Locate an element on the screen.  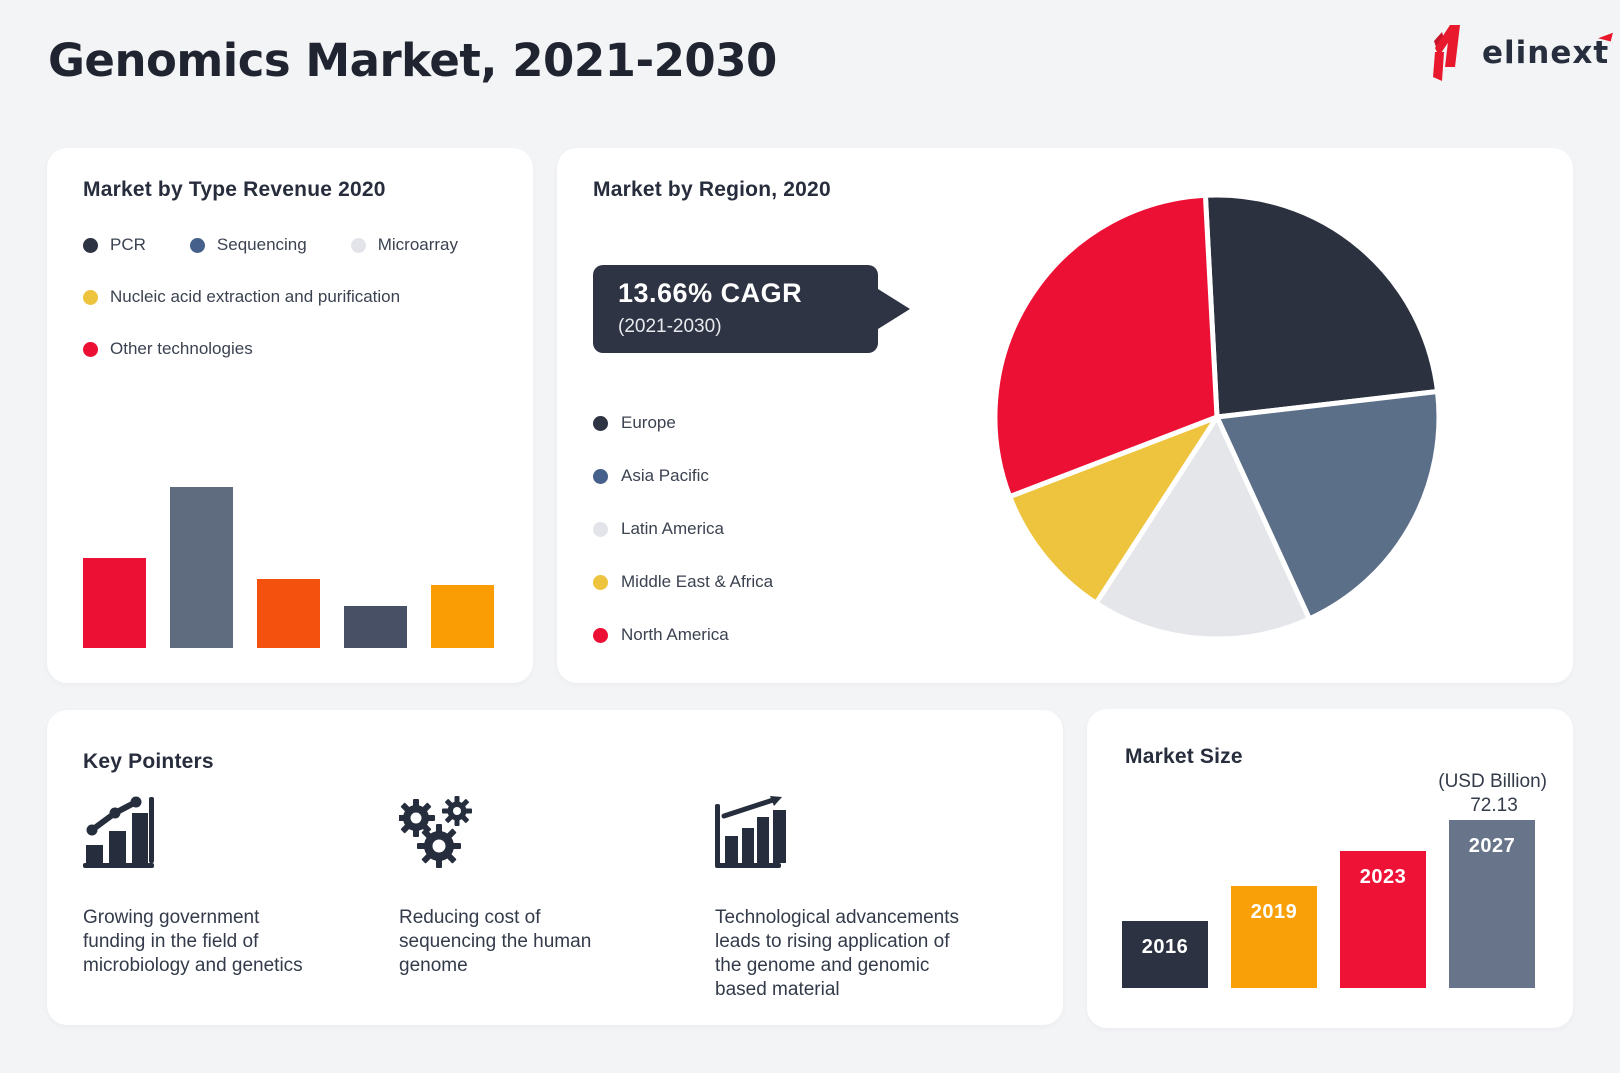
pie-slice-north-america is located at coordinates (1106, 346).